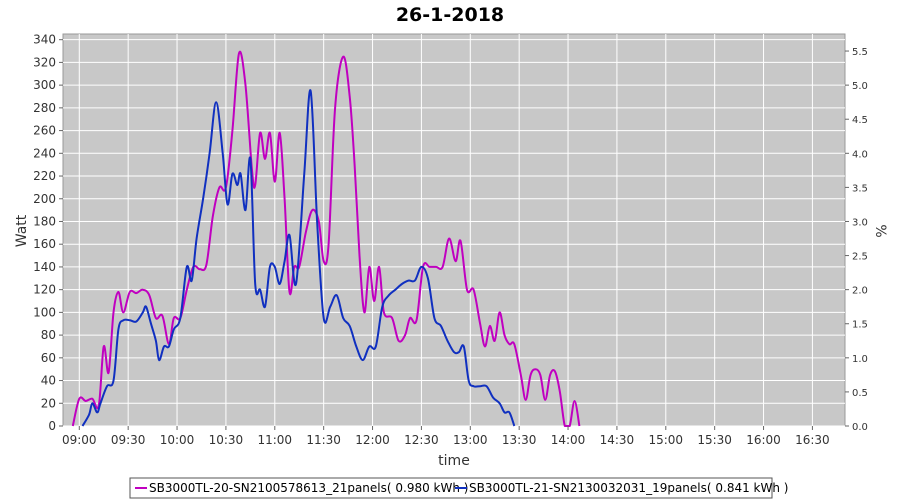 The width and height of the screenshot is (900, 500). What do you see at coordinates (812, 440) in the screenshot?
I see `x-tick-label-15: 16:30` at bounding box center [812, 440].